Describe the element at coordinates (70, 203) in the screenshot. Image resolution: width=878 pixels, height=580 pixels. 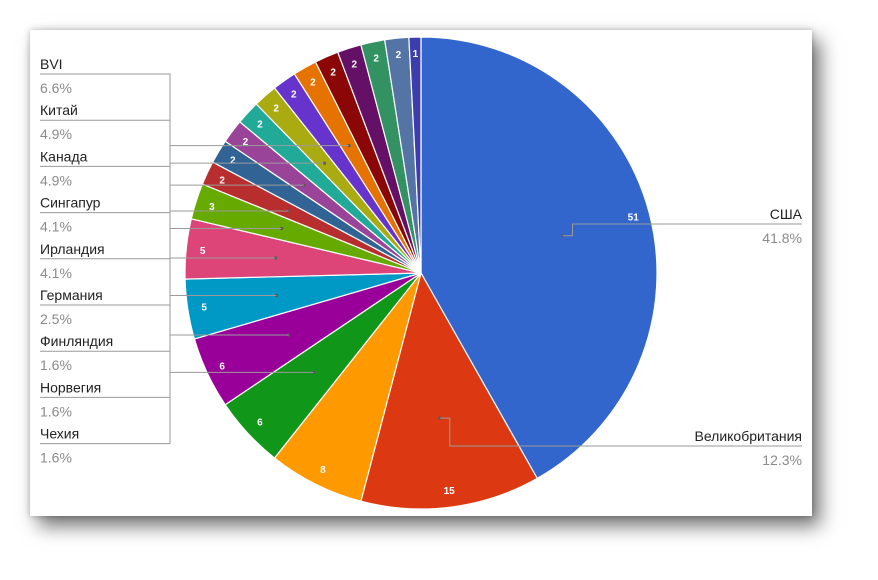
I see `category-name: Сингапур` at that location.